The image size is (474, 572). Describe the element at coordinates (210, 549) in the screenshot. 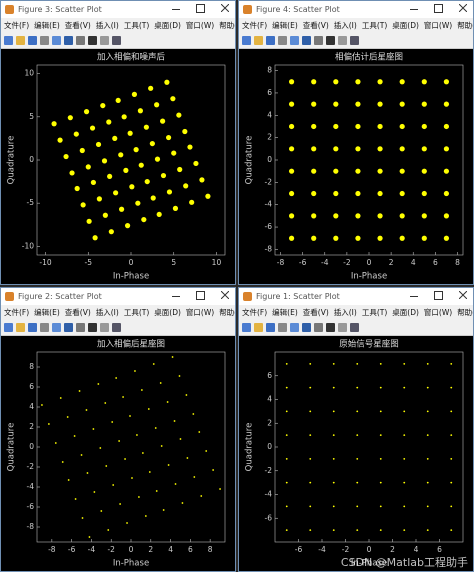

I see `x-tick-label: 8` at that location.